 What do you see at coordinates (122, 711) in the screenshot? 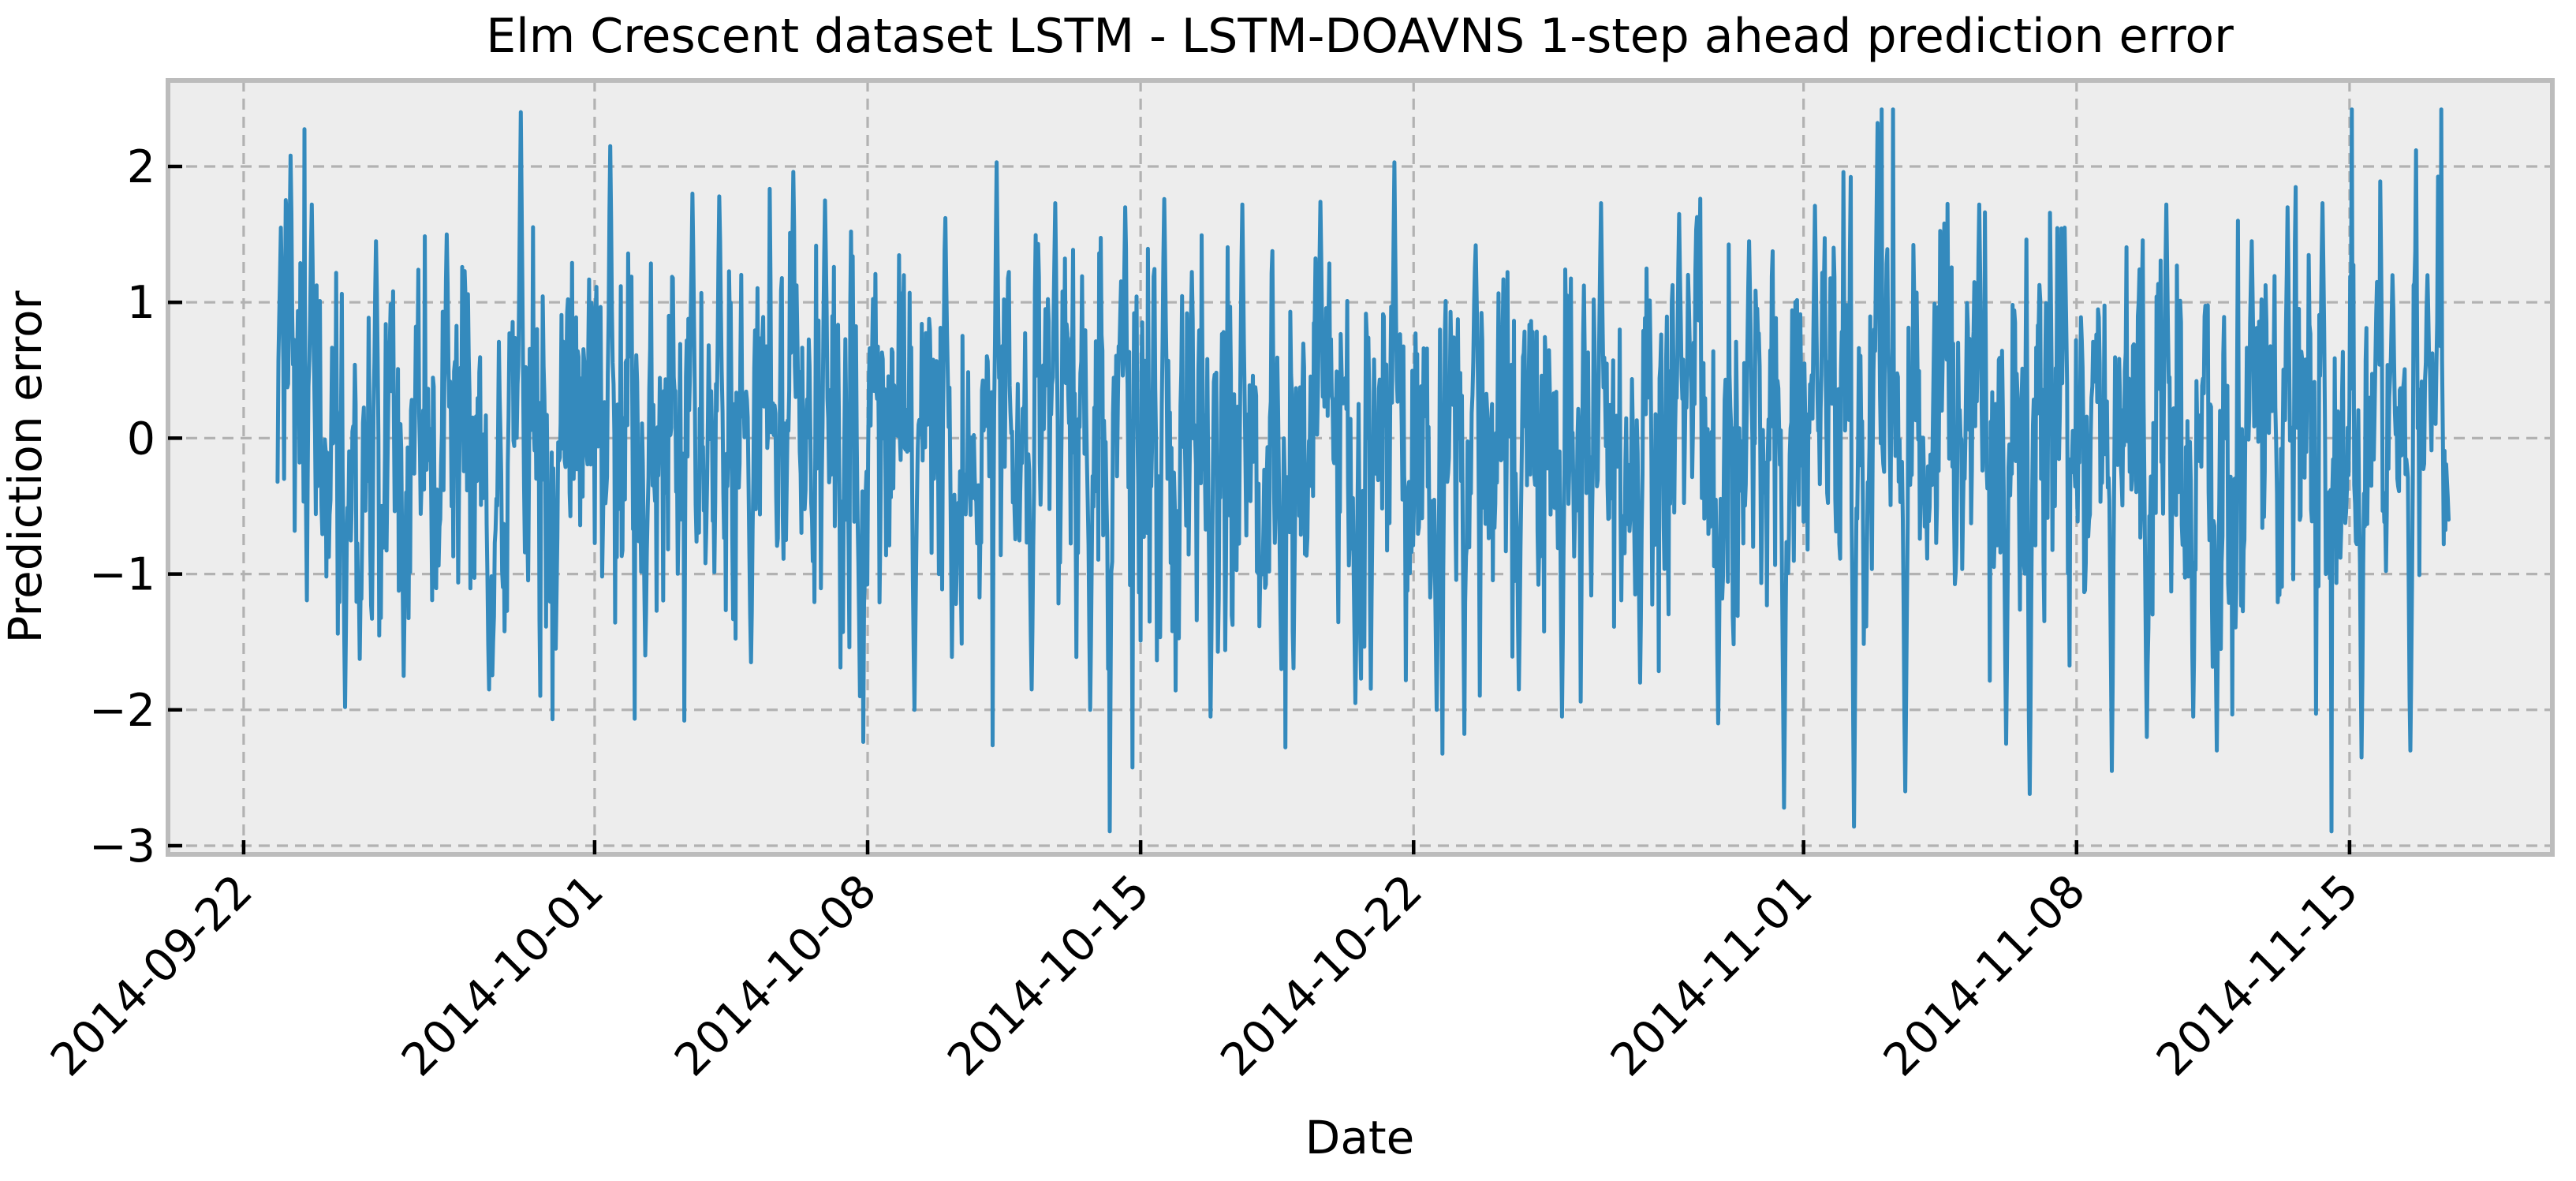
I see `y-tick-label: −2` at bounding box center [122, 711].